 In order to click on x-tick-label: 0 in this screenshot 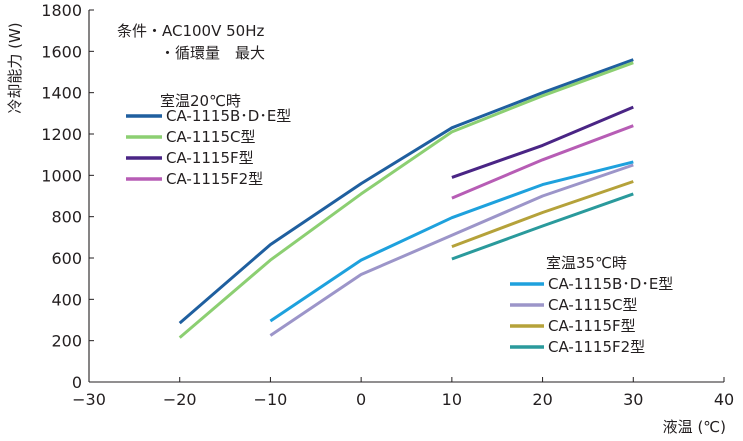, I will do `click(361, 399)`.